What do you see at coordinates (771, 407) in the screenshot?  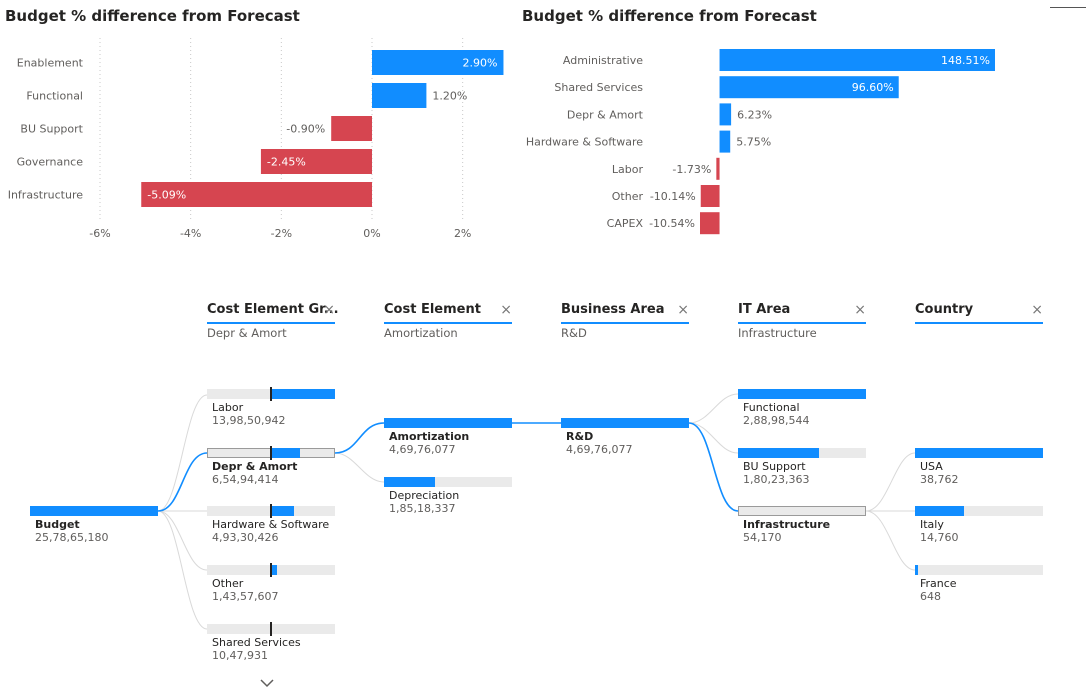 I see `node-label: Functional` at bounding box center [771, 407].